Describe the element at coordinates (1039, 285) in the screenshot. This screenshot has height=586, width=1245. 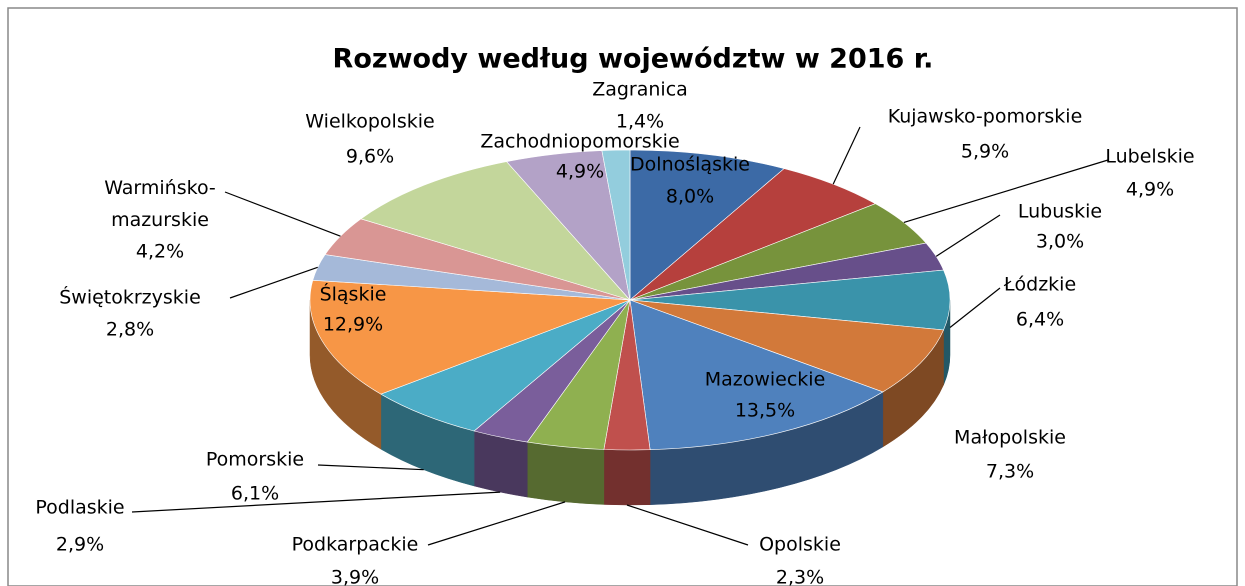
I see `category-label: Łódzkie` at that location.